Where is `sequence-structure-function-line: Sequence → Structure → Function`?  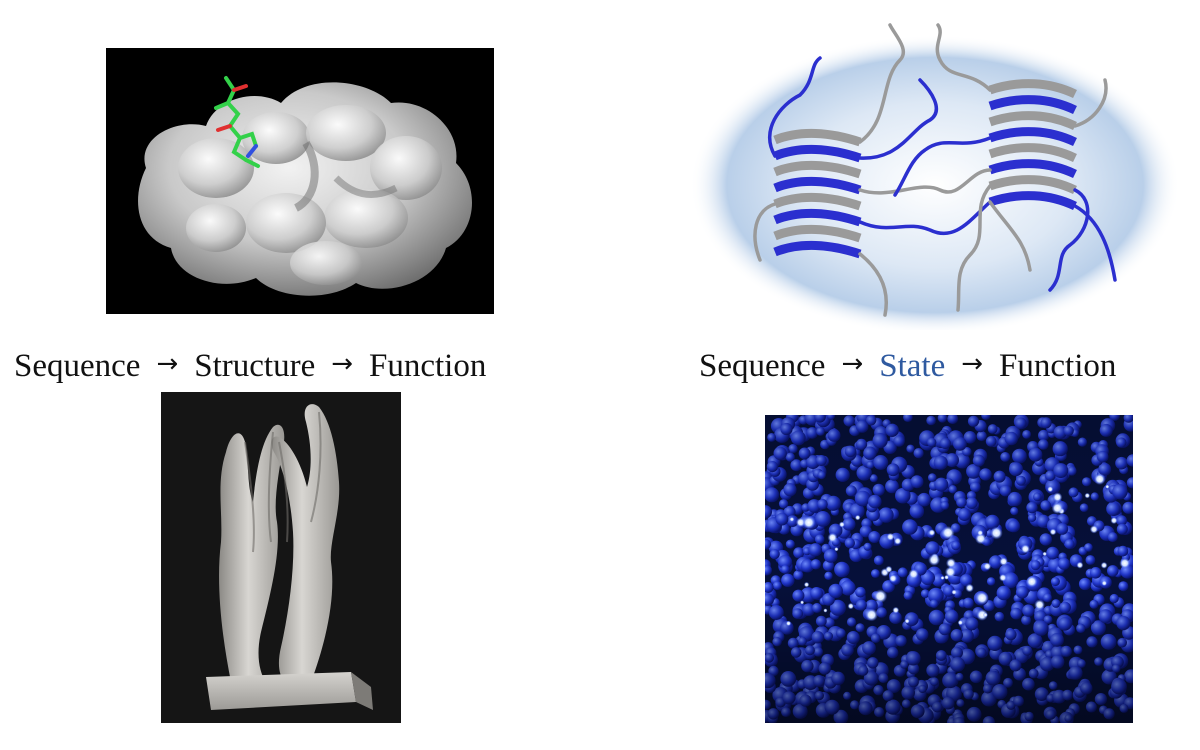 sequence-structure-function-line: Sequence → Structure → Function is located at coordinates (250, 366).